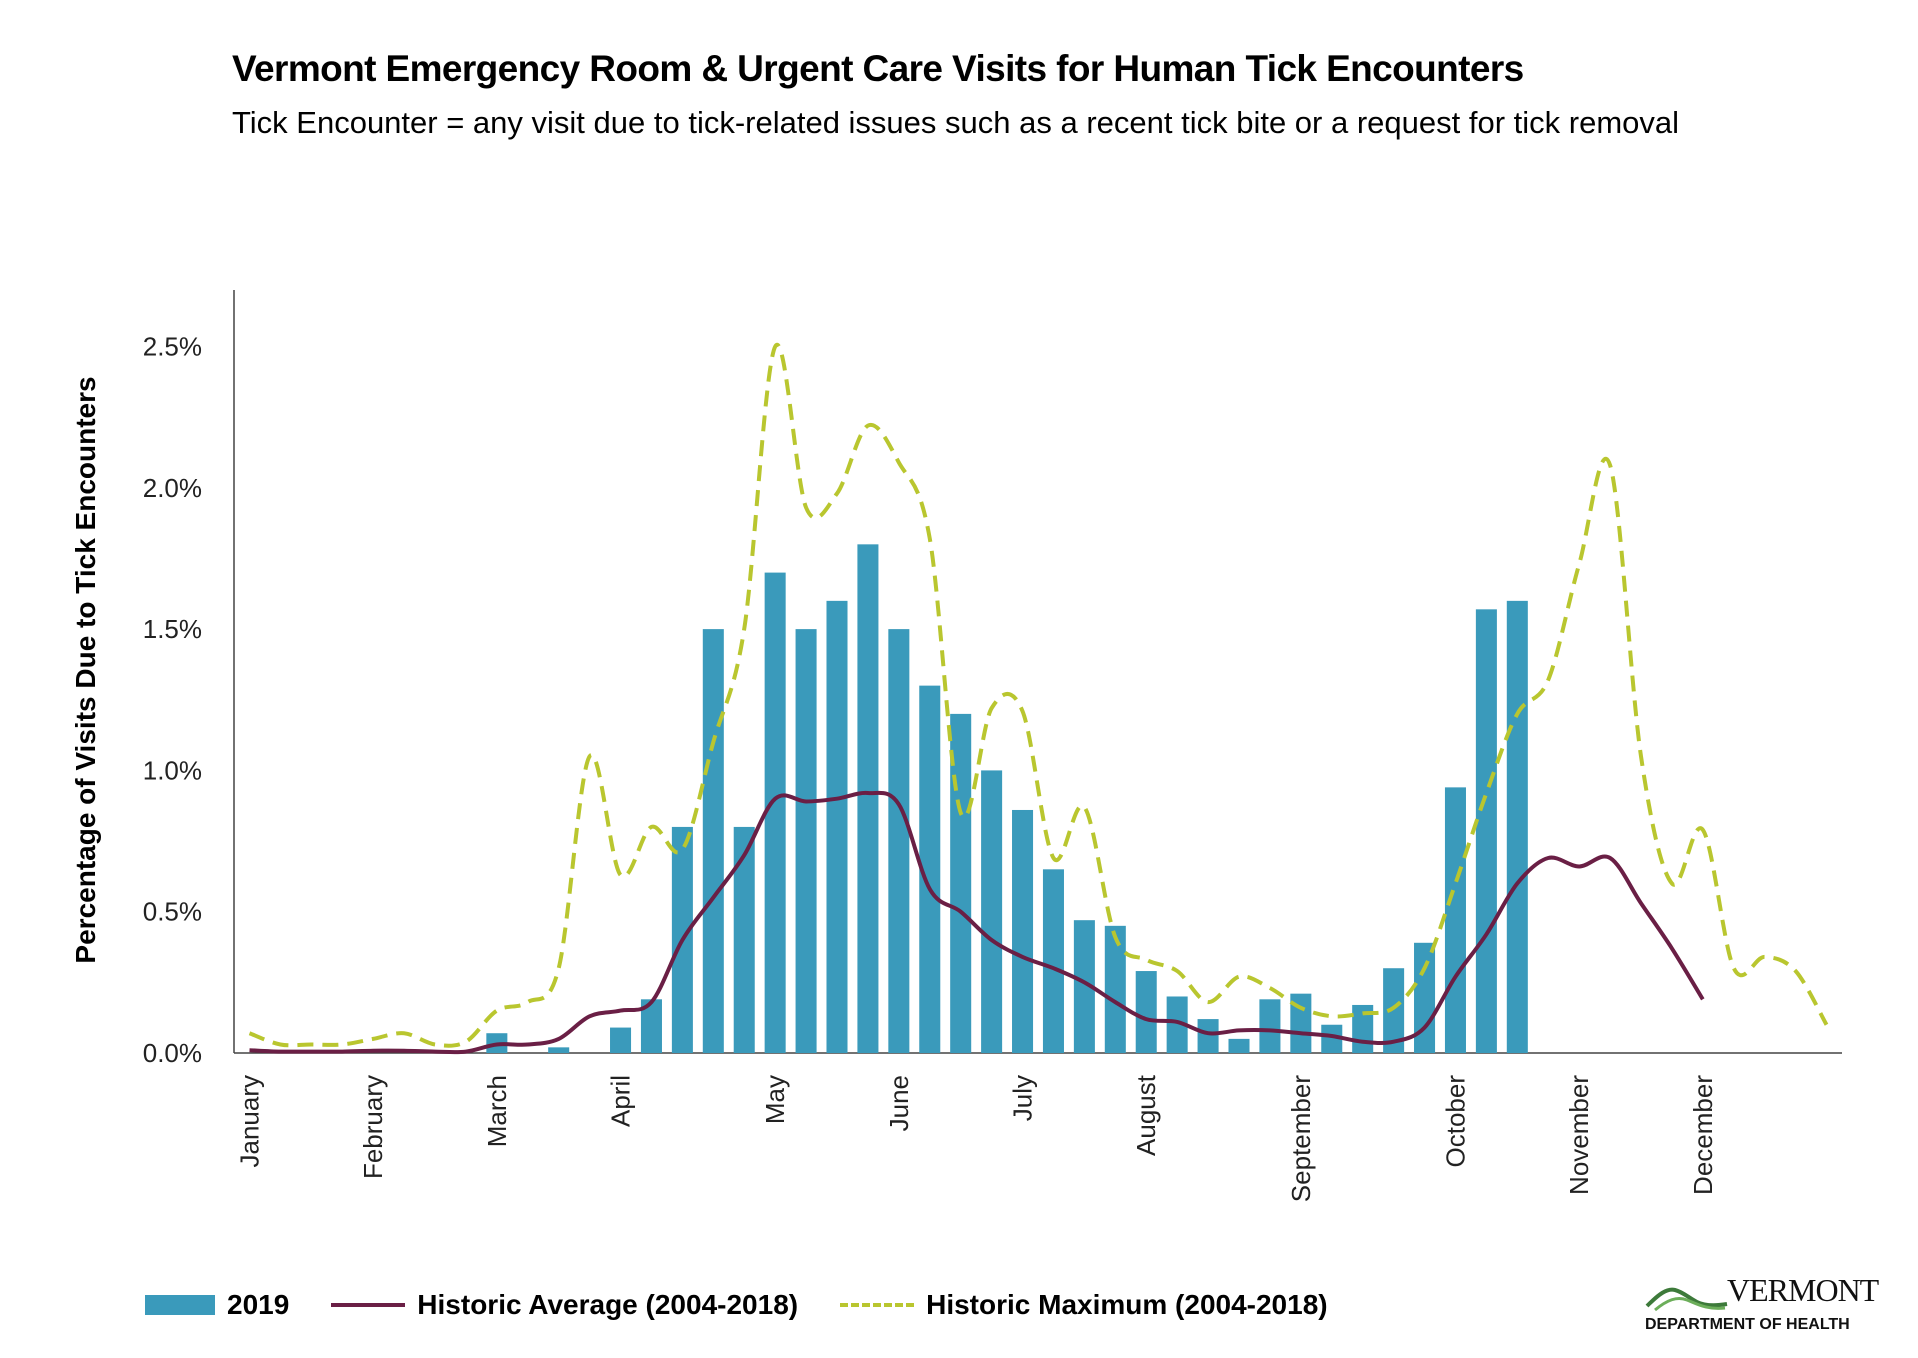 This screenshot has width=1918, height=1358. Describe the element at coordinates (1146, 1115) in the screenshot. I see `x-tick-label-august: August` at that location.